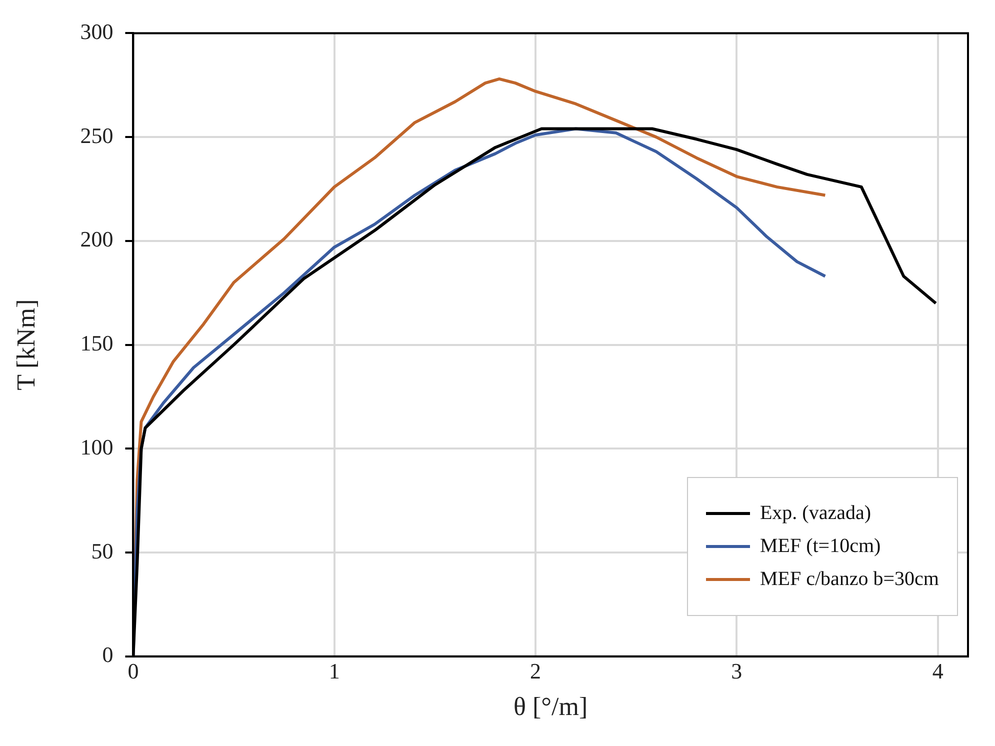 The height and width of the screenshot is (746, 995). Describe the element at coordinates (97, 31) in the screenshot. I see `y-tick-label: 300` at that location.